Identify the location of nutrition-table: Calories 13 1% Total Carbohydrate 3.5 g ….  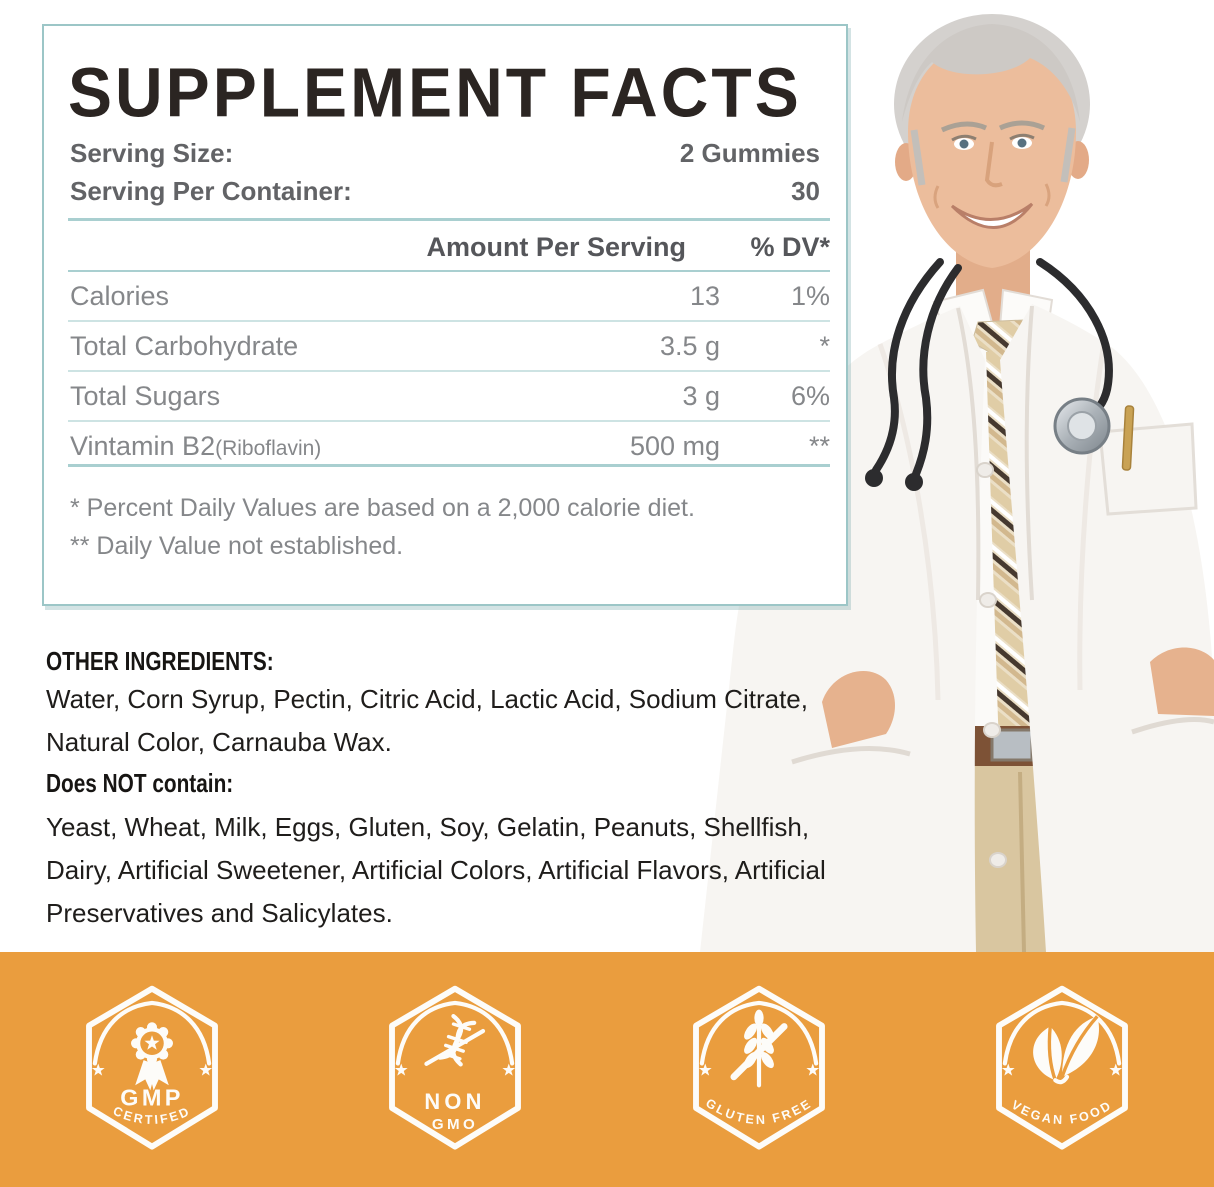
(449, 371).